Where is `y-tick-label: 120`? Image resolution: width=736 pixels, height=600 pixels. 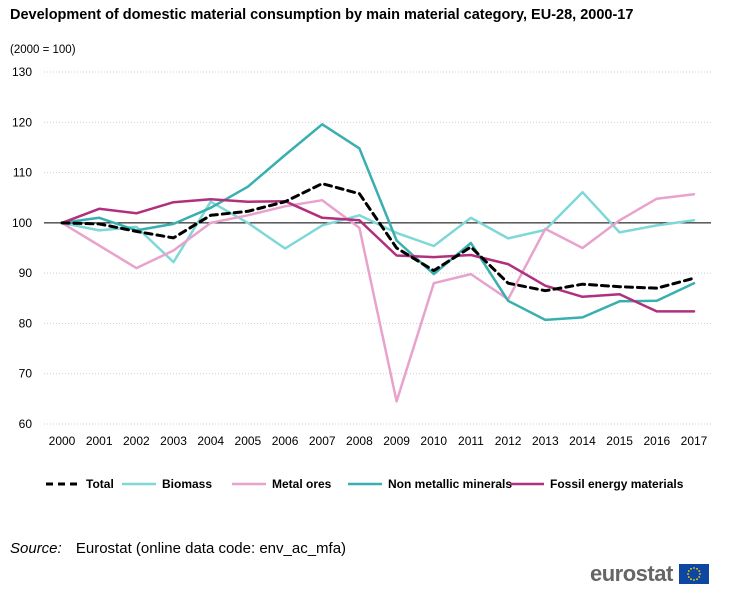
y-tick-label: 120 is located at coordinates (22, 122).